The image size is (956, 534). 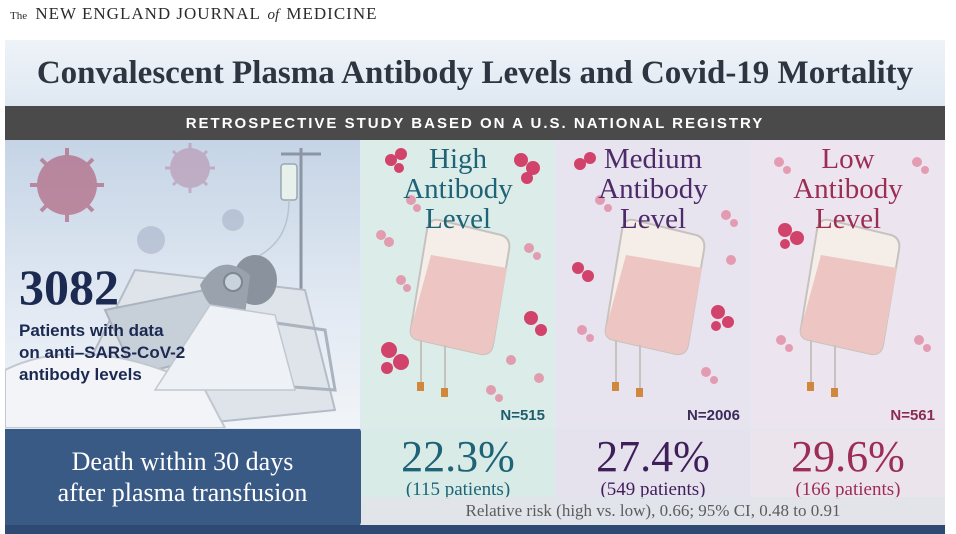 I want to click on group-panel-low: Low Antibody Level N=561, so click(x=848, y=284).